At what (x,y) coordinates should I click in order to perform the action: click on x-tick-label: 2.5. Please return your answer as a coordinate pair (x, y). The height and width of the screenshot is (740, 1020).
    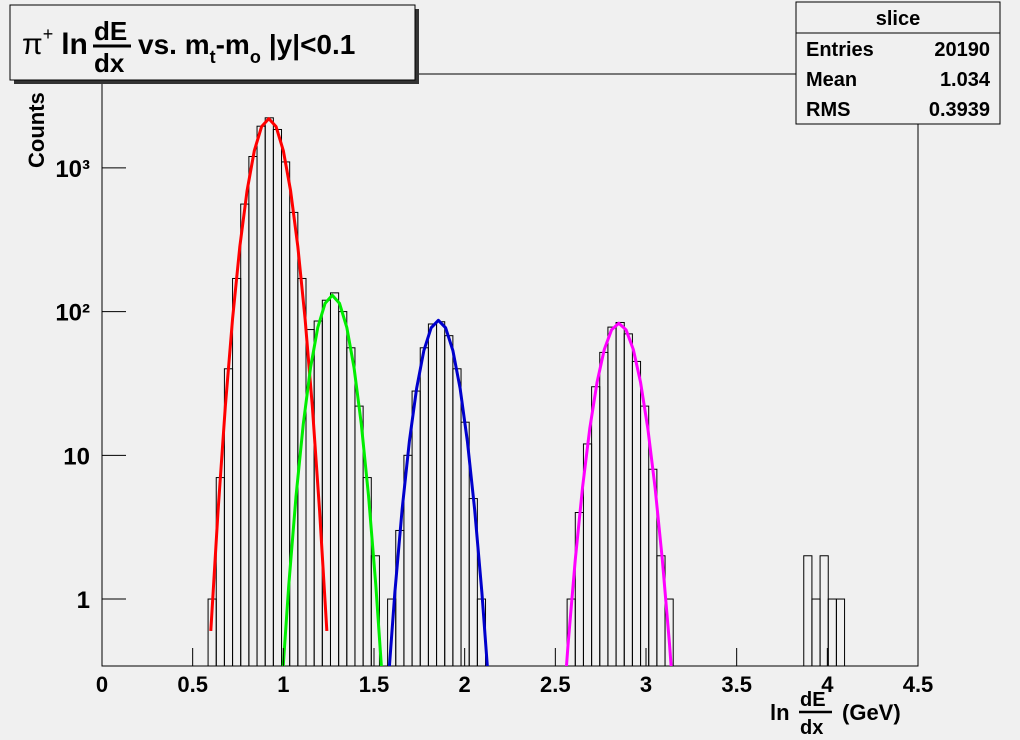
    Looking at the image, I should click on (555, 684).